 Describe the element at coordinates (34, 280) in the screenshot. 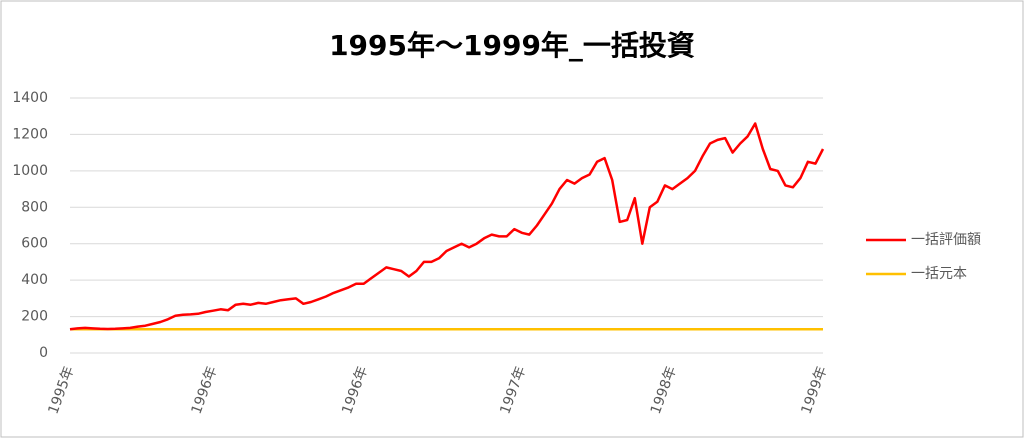

I see `y-tick-label: 400` at that location.